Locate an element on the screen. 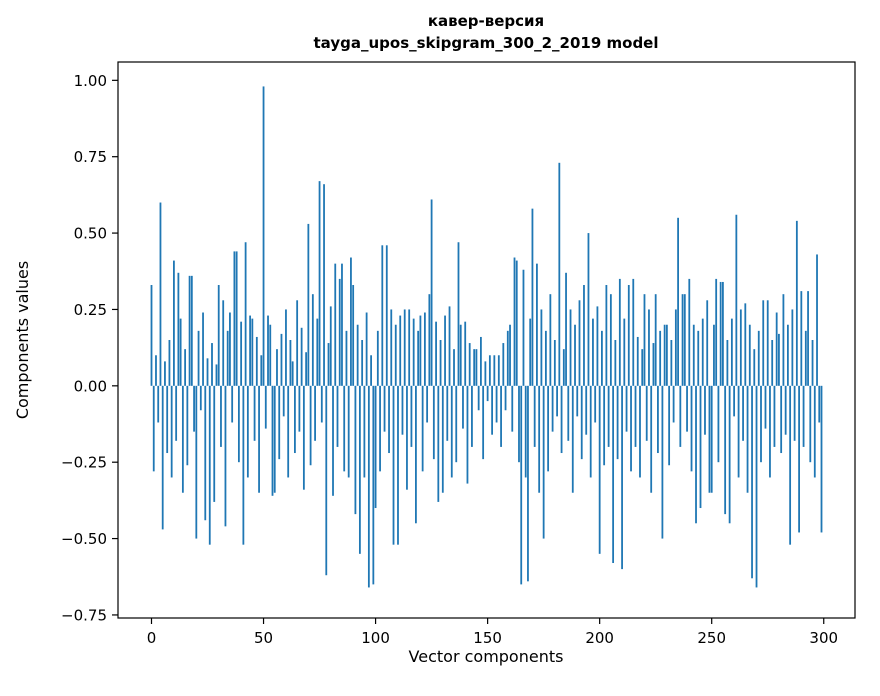 The height and width of the screenshot is (696, 880). x-tick-label: 300 is located at coordinates (823, 638).